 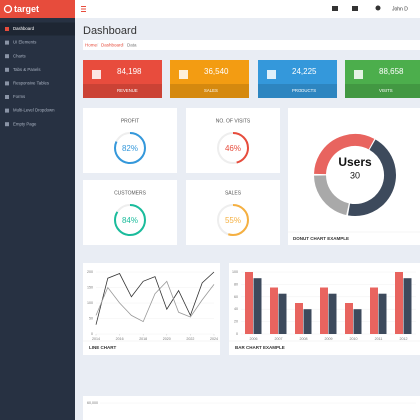 I want to click on donut-segment, so click(x=355, y=175).